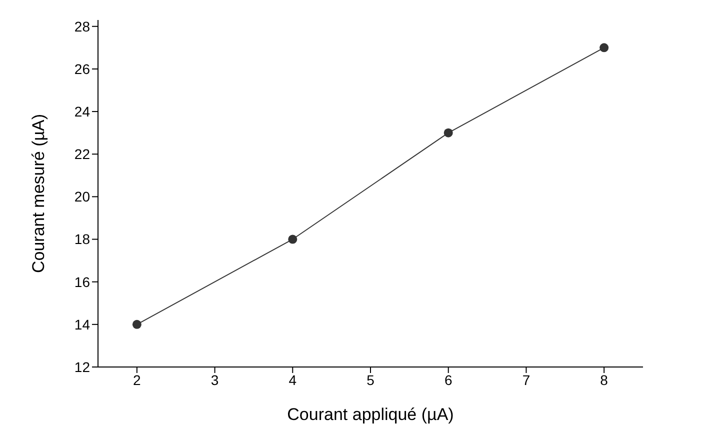  Describe the element at coordinates (137, 380) in the screenshot. I see `x-tick-label: 2` at that location.